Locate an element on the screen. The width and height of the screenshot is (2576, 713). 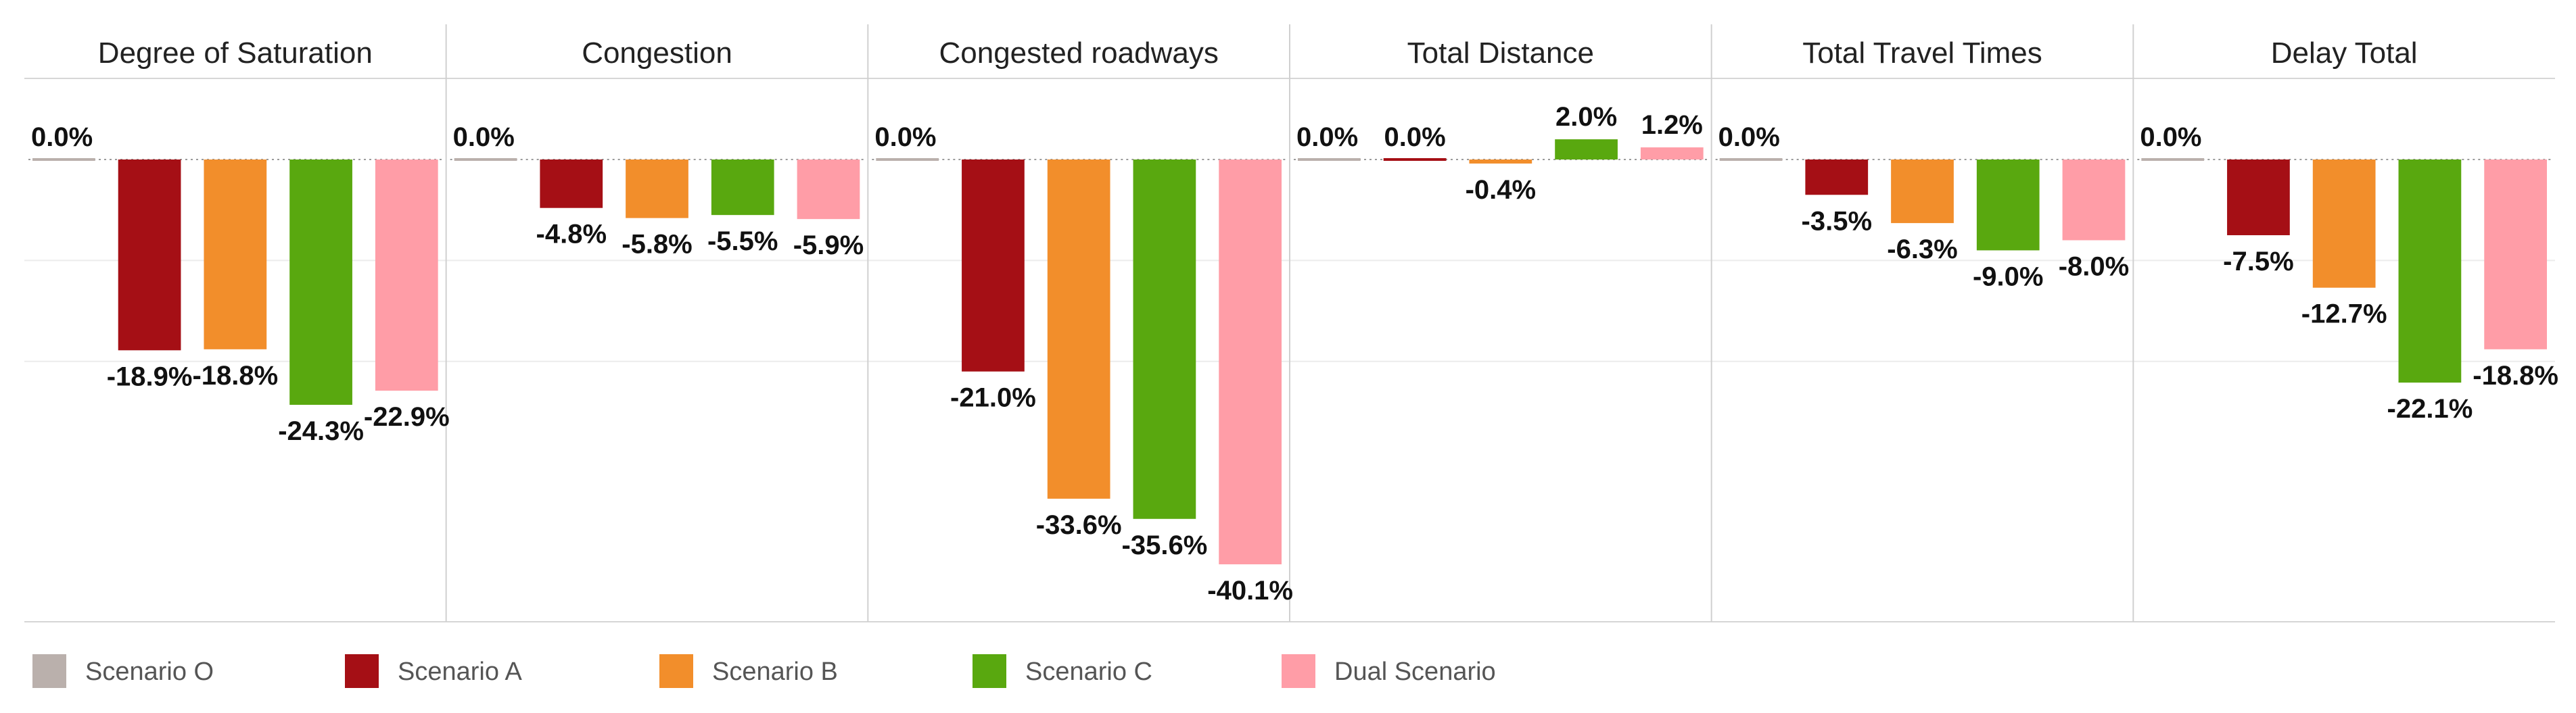
data-label: -22.9% is located at coordinates (407, 417).